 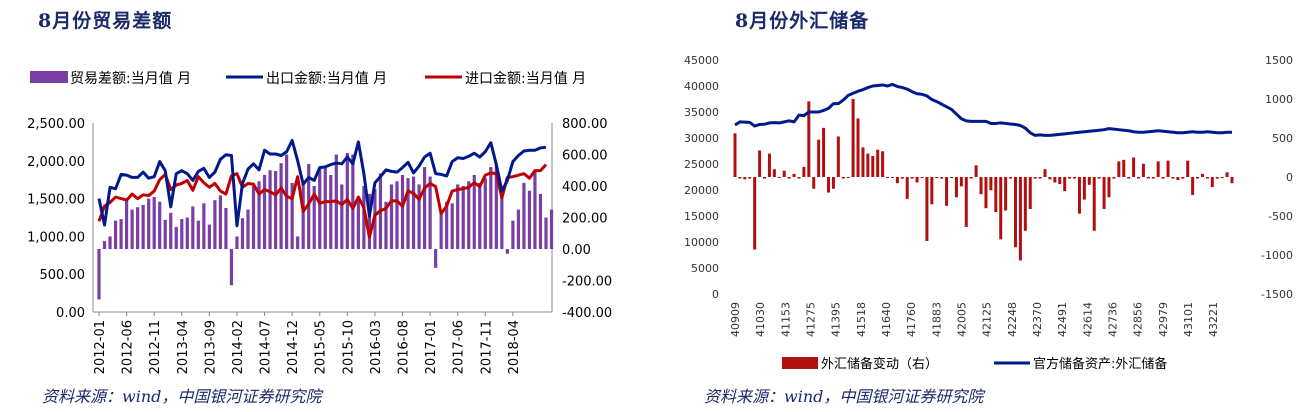 I want to click on right-chart-x-tick-label: 41640, so click(x=886, y=319).